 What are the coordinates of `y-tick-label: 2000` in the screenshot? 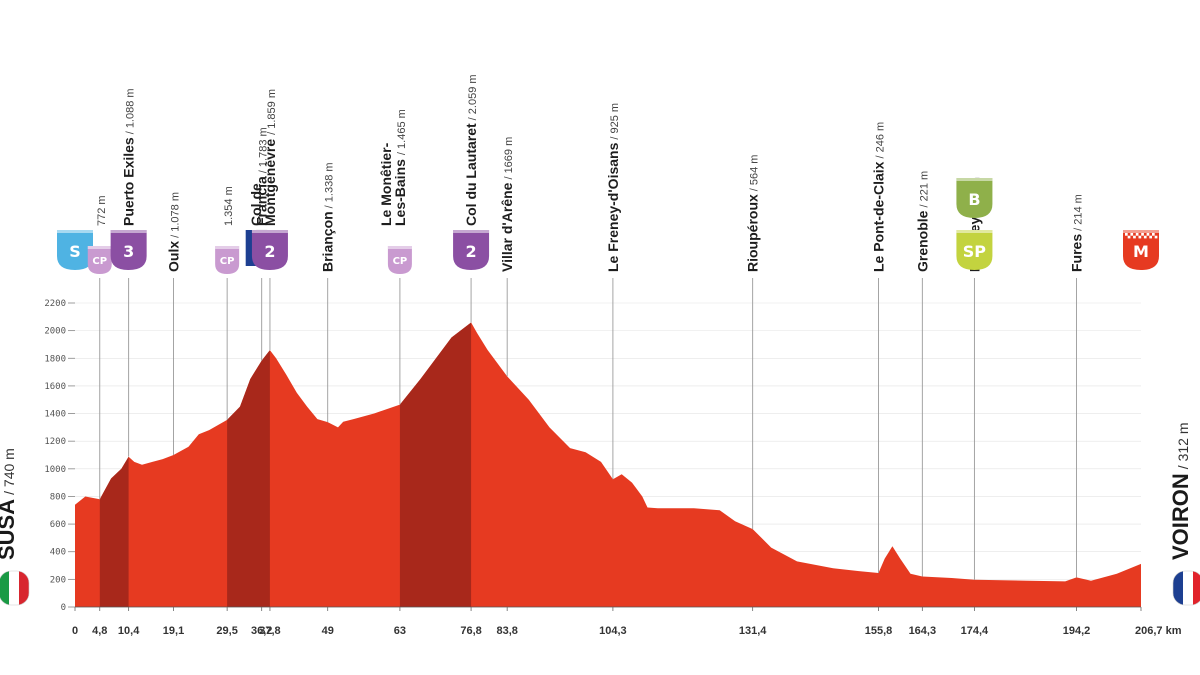 It's located at (55, 332).